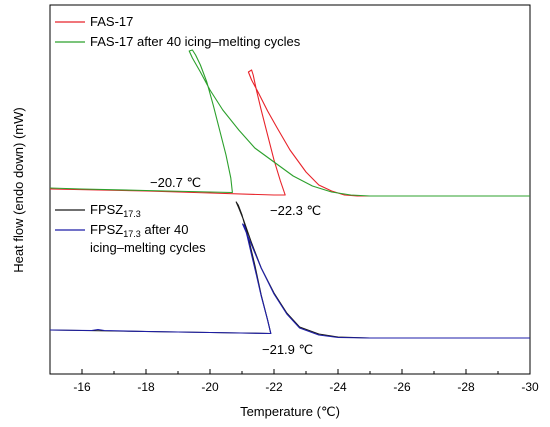 This screenshot has height=427, width=550. What do you see at coordinates (287, 349) in the screenshot?
I see `annotation-fpsz-onset: −21.9 ℃` at bounding box center [287, 349].